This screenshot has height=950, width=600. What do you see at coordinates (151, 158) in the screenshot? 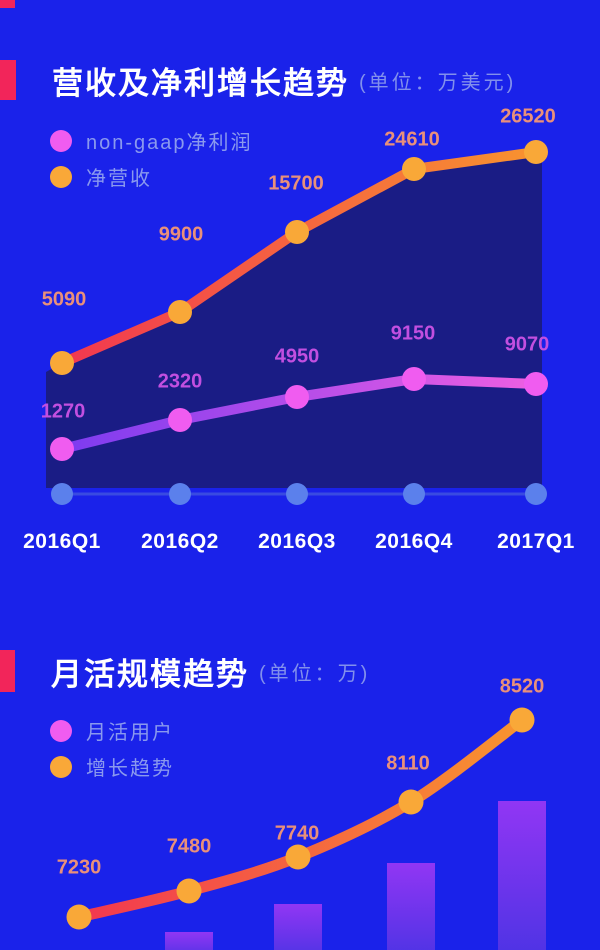
I see `section1-legend: non-gaap净利润 净营收` at bounding box center [151, 158].